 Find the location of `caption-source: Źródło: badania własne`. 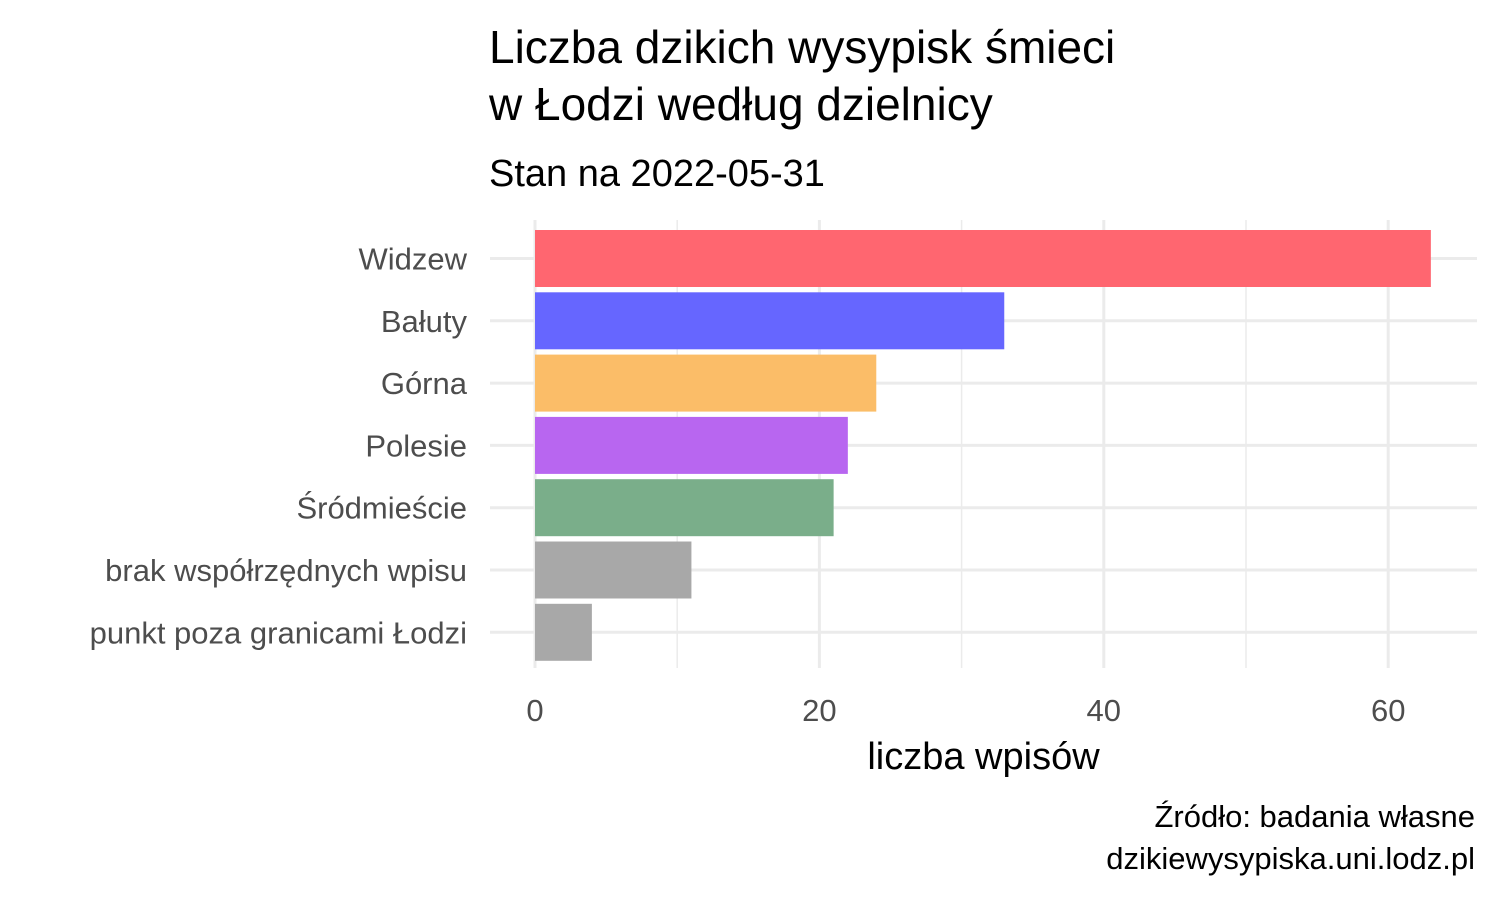

caption-source: Źródło: badania własne is located at coordinates (1314, 816).